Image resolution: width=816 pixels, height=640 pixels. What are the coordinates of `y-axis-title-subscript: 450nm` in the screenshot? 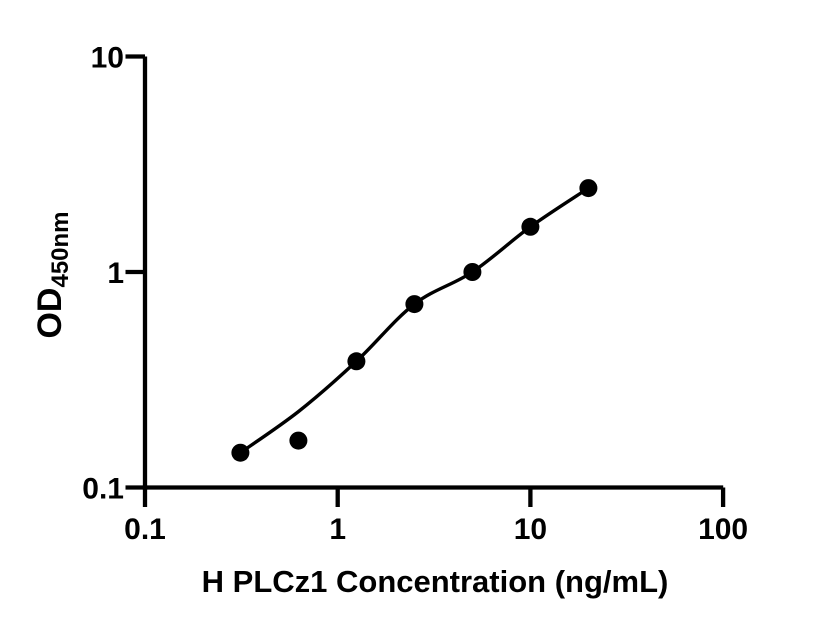 It's located at (60, 249).